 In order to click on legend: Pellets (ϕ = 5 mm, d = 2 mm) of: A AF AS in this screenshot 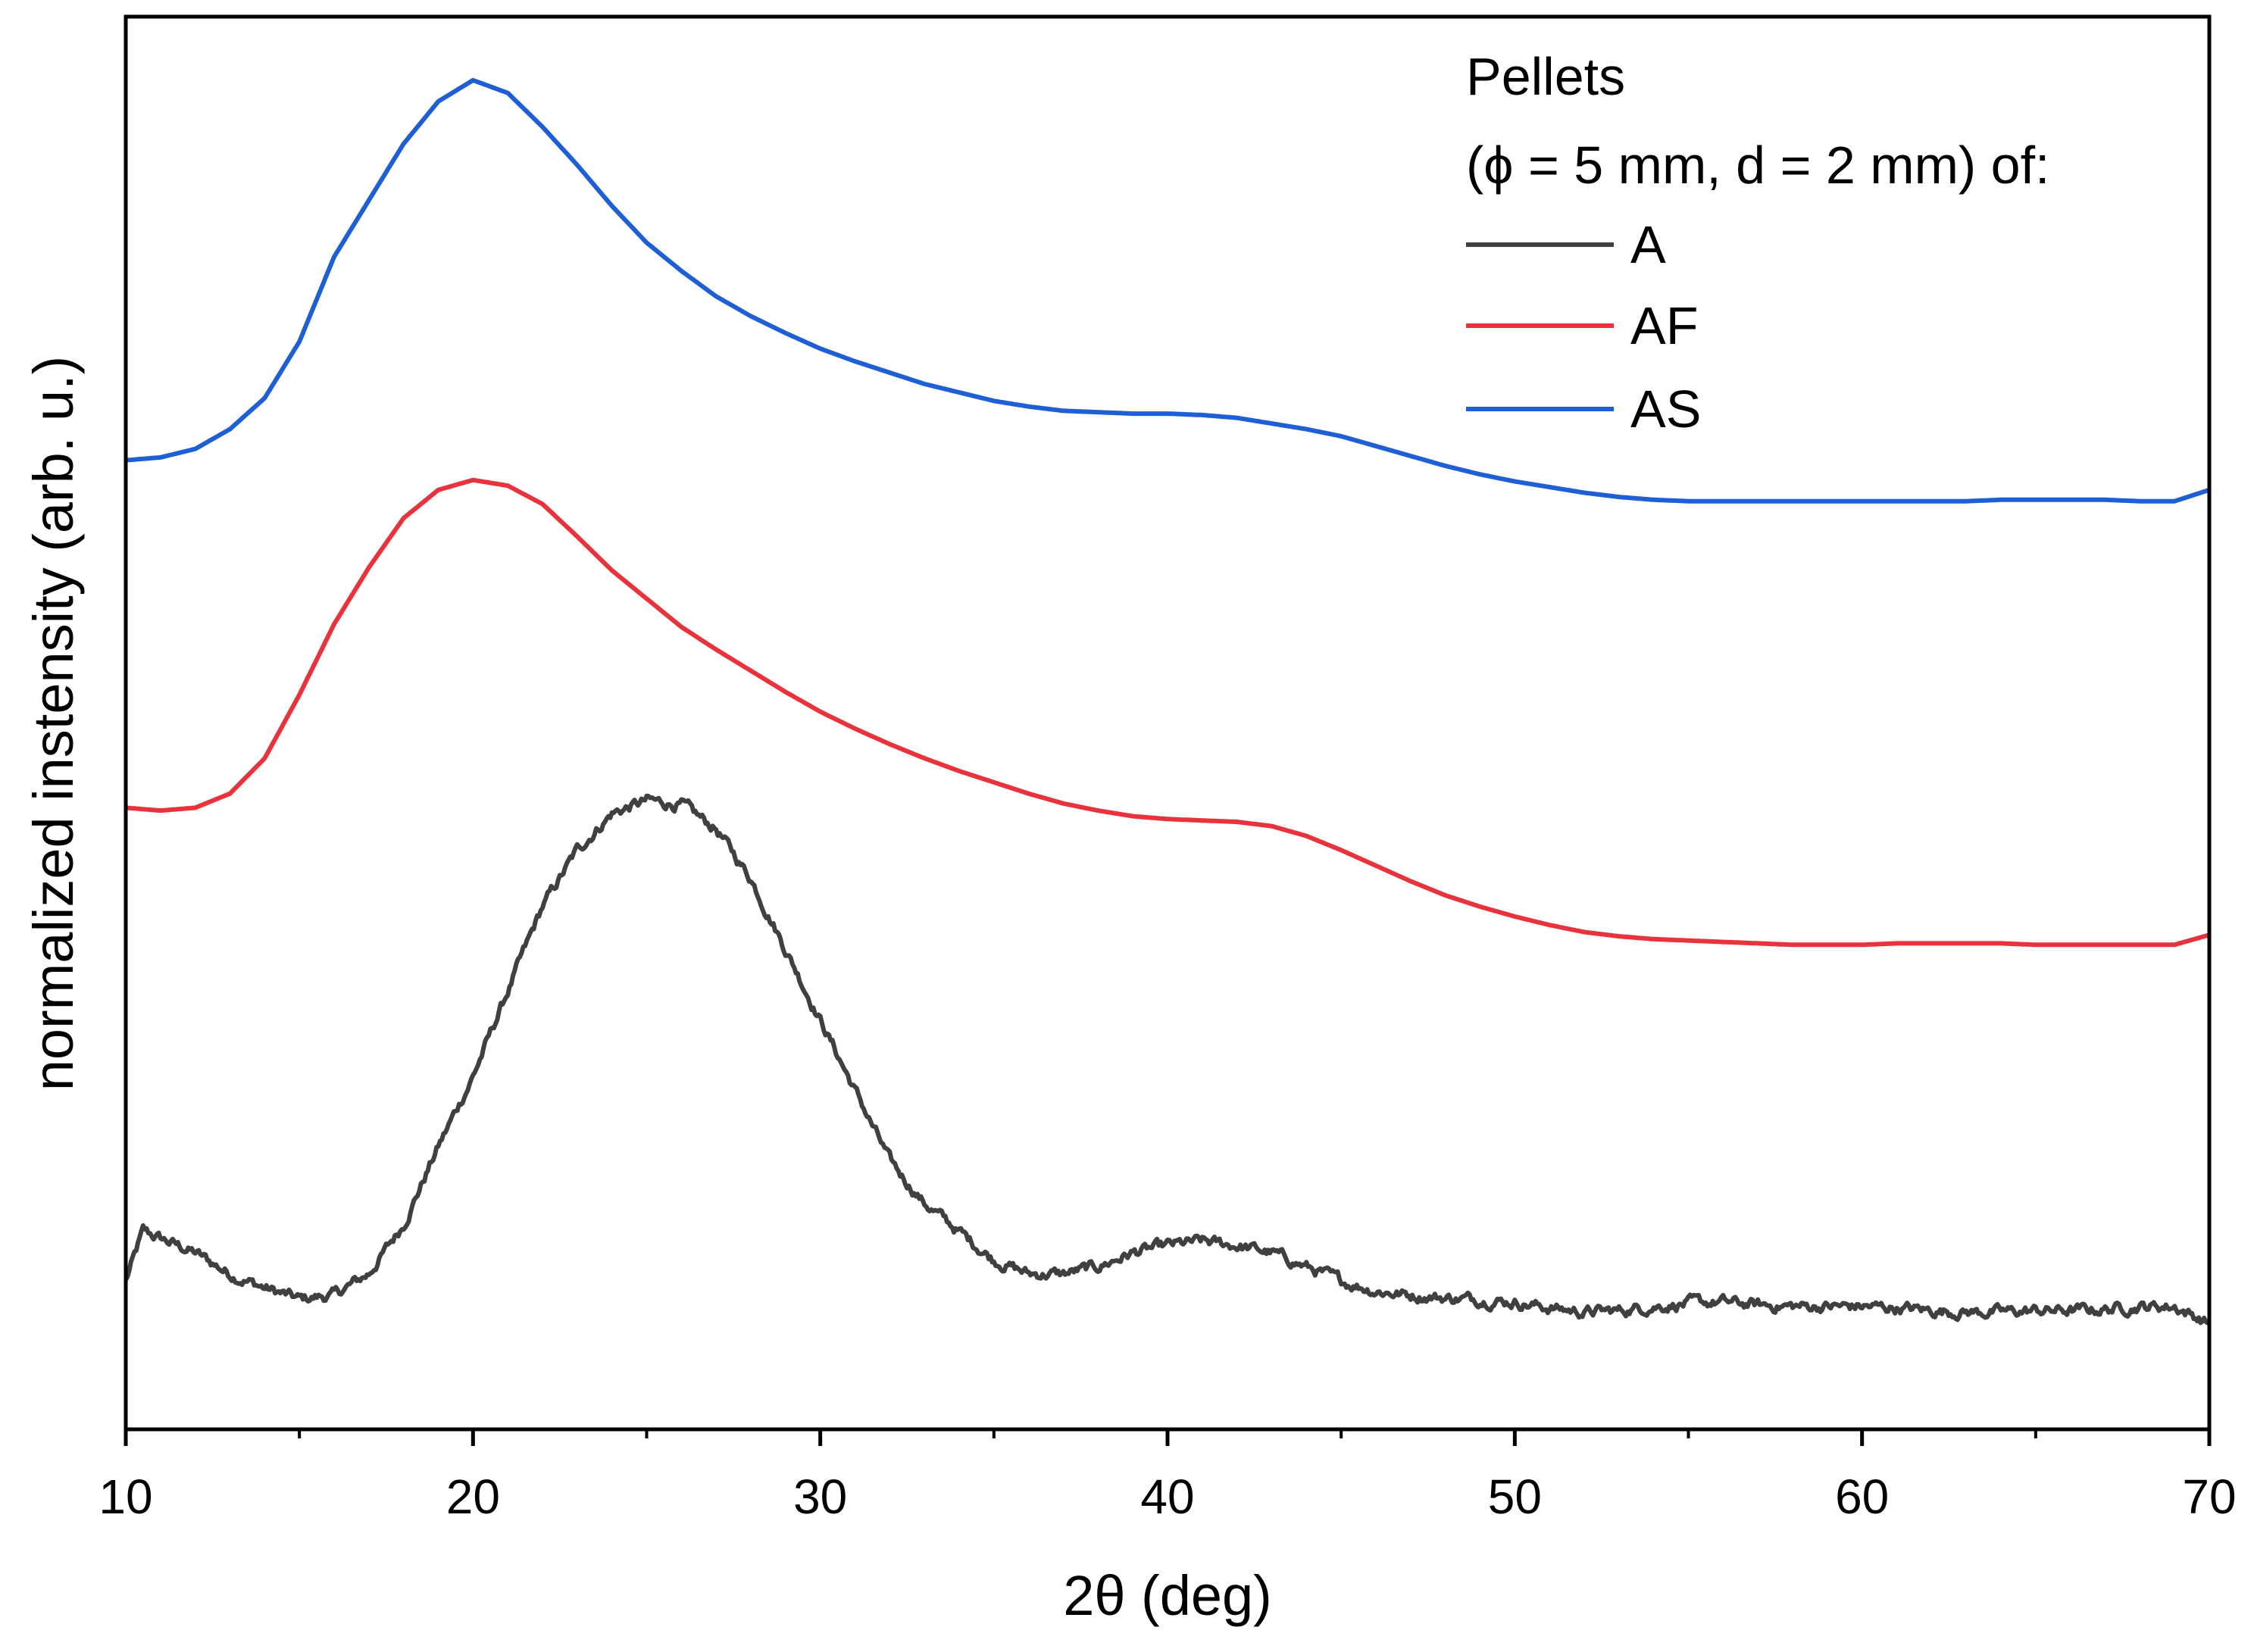, I will do `click(1757, 243)`.